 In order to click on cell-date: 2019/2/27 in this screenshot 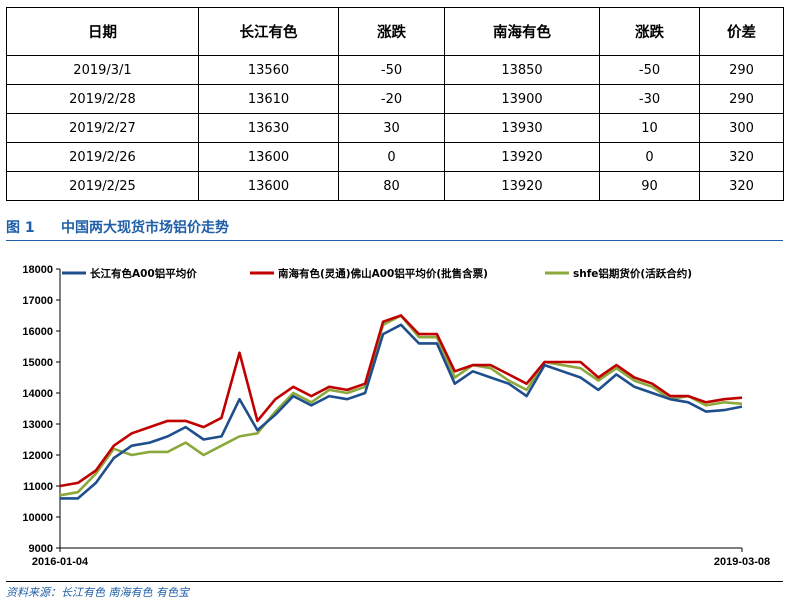, I will do `click(102, 128)`.